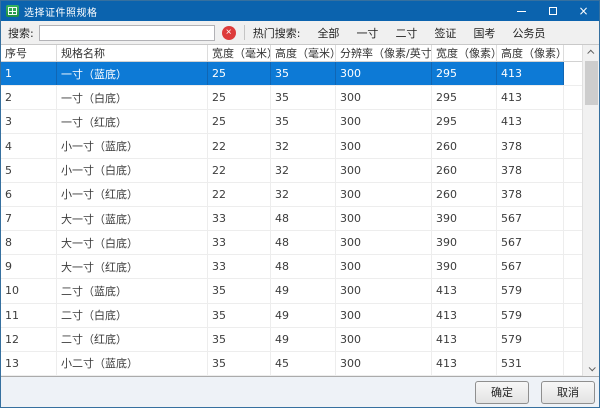 The width and height of the screenshot is (600, 408). I want to click on header-filler, so click(573, 53).